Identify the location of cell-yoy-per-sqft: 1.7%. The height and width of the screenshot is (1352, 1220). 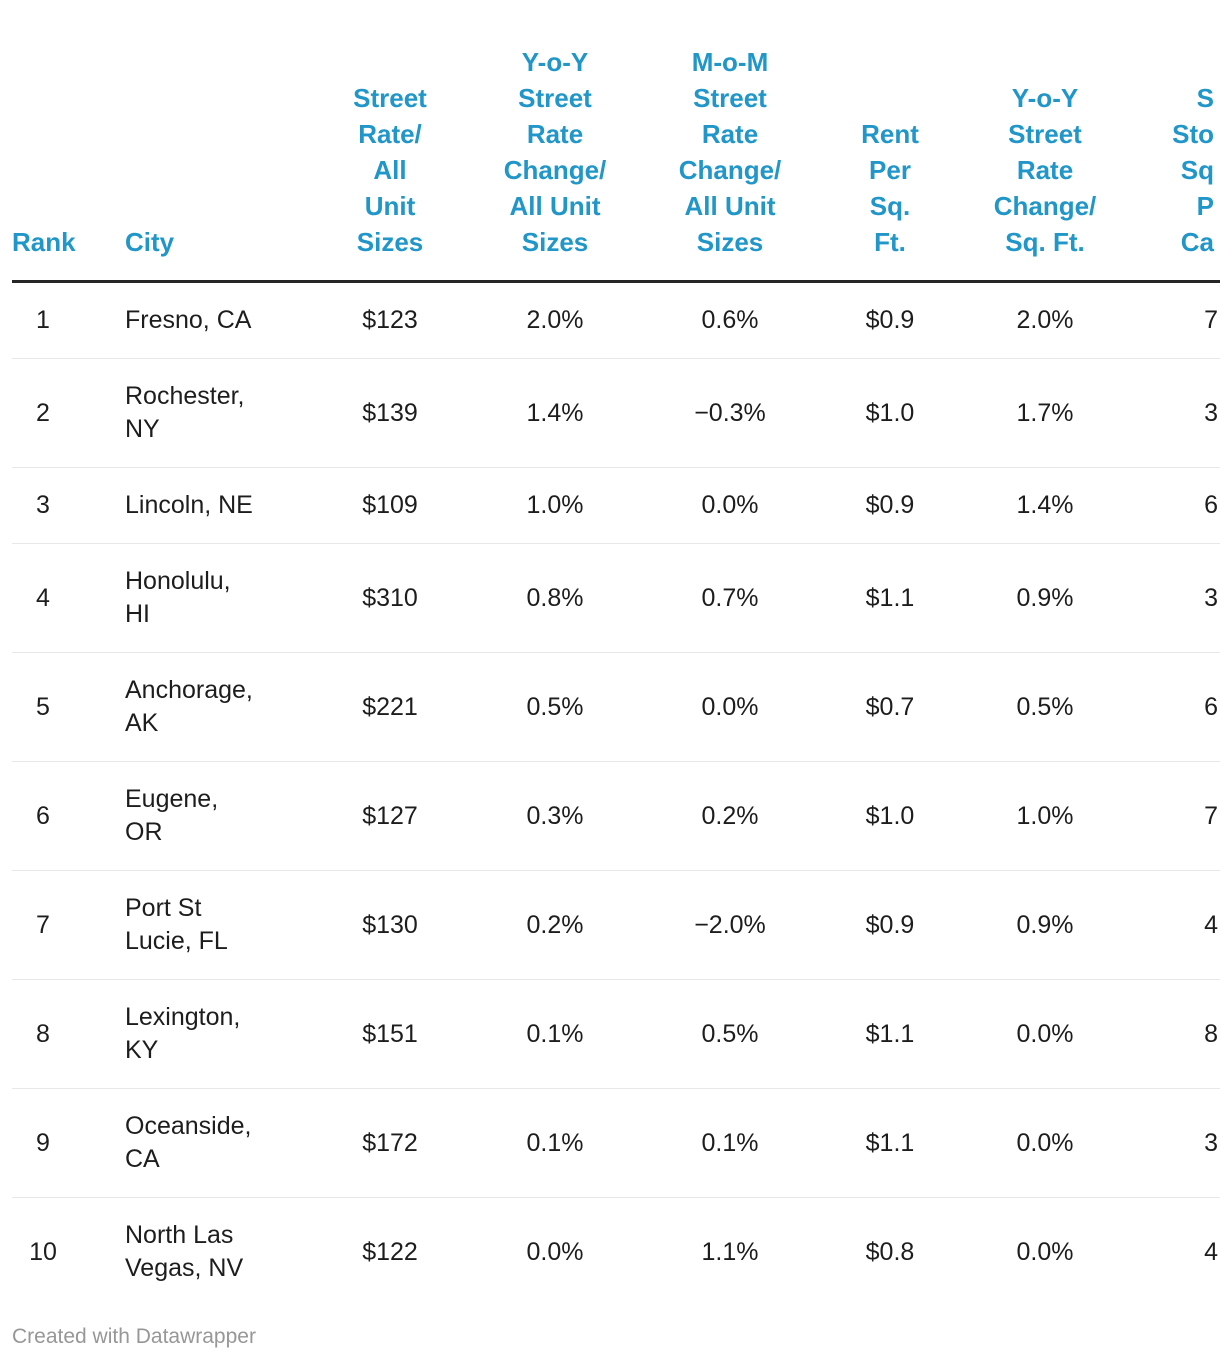
(1045, 413).